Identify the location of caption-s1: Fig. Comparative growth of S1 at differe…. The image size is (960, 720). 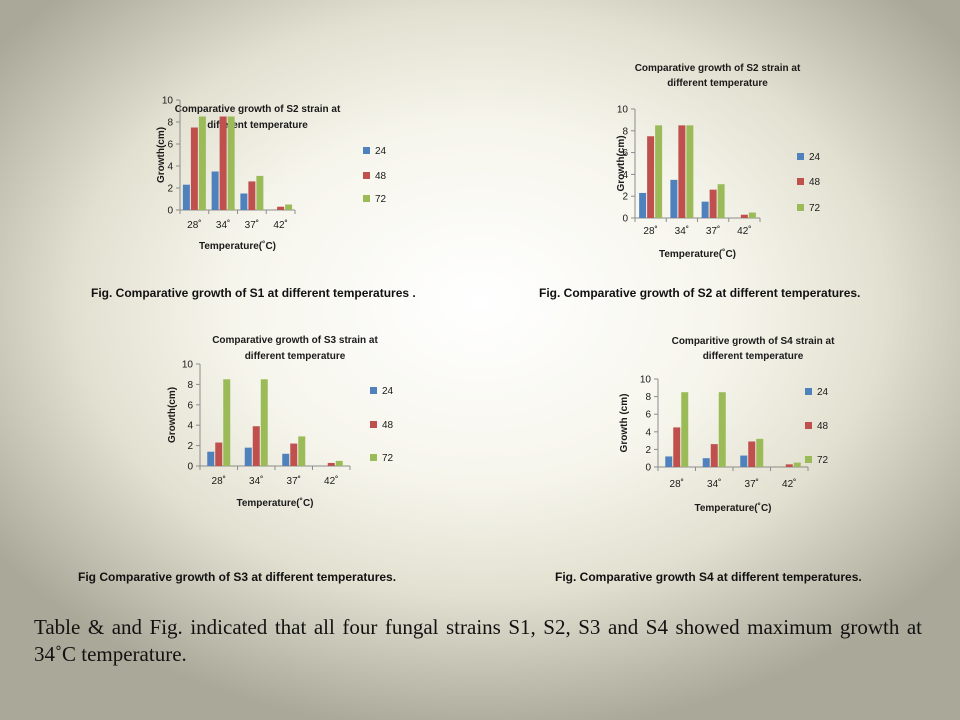
(253, 293).